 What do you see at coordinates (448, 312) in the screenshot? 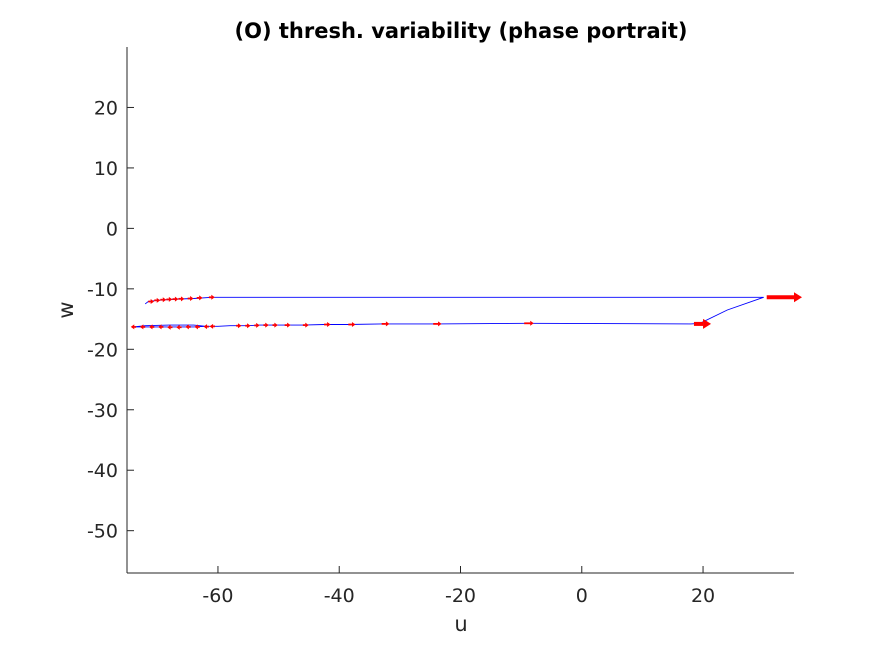
I see `trajectory-line` at bounding box center [448, 312].